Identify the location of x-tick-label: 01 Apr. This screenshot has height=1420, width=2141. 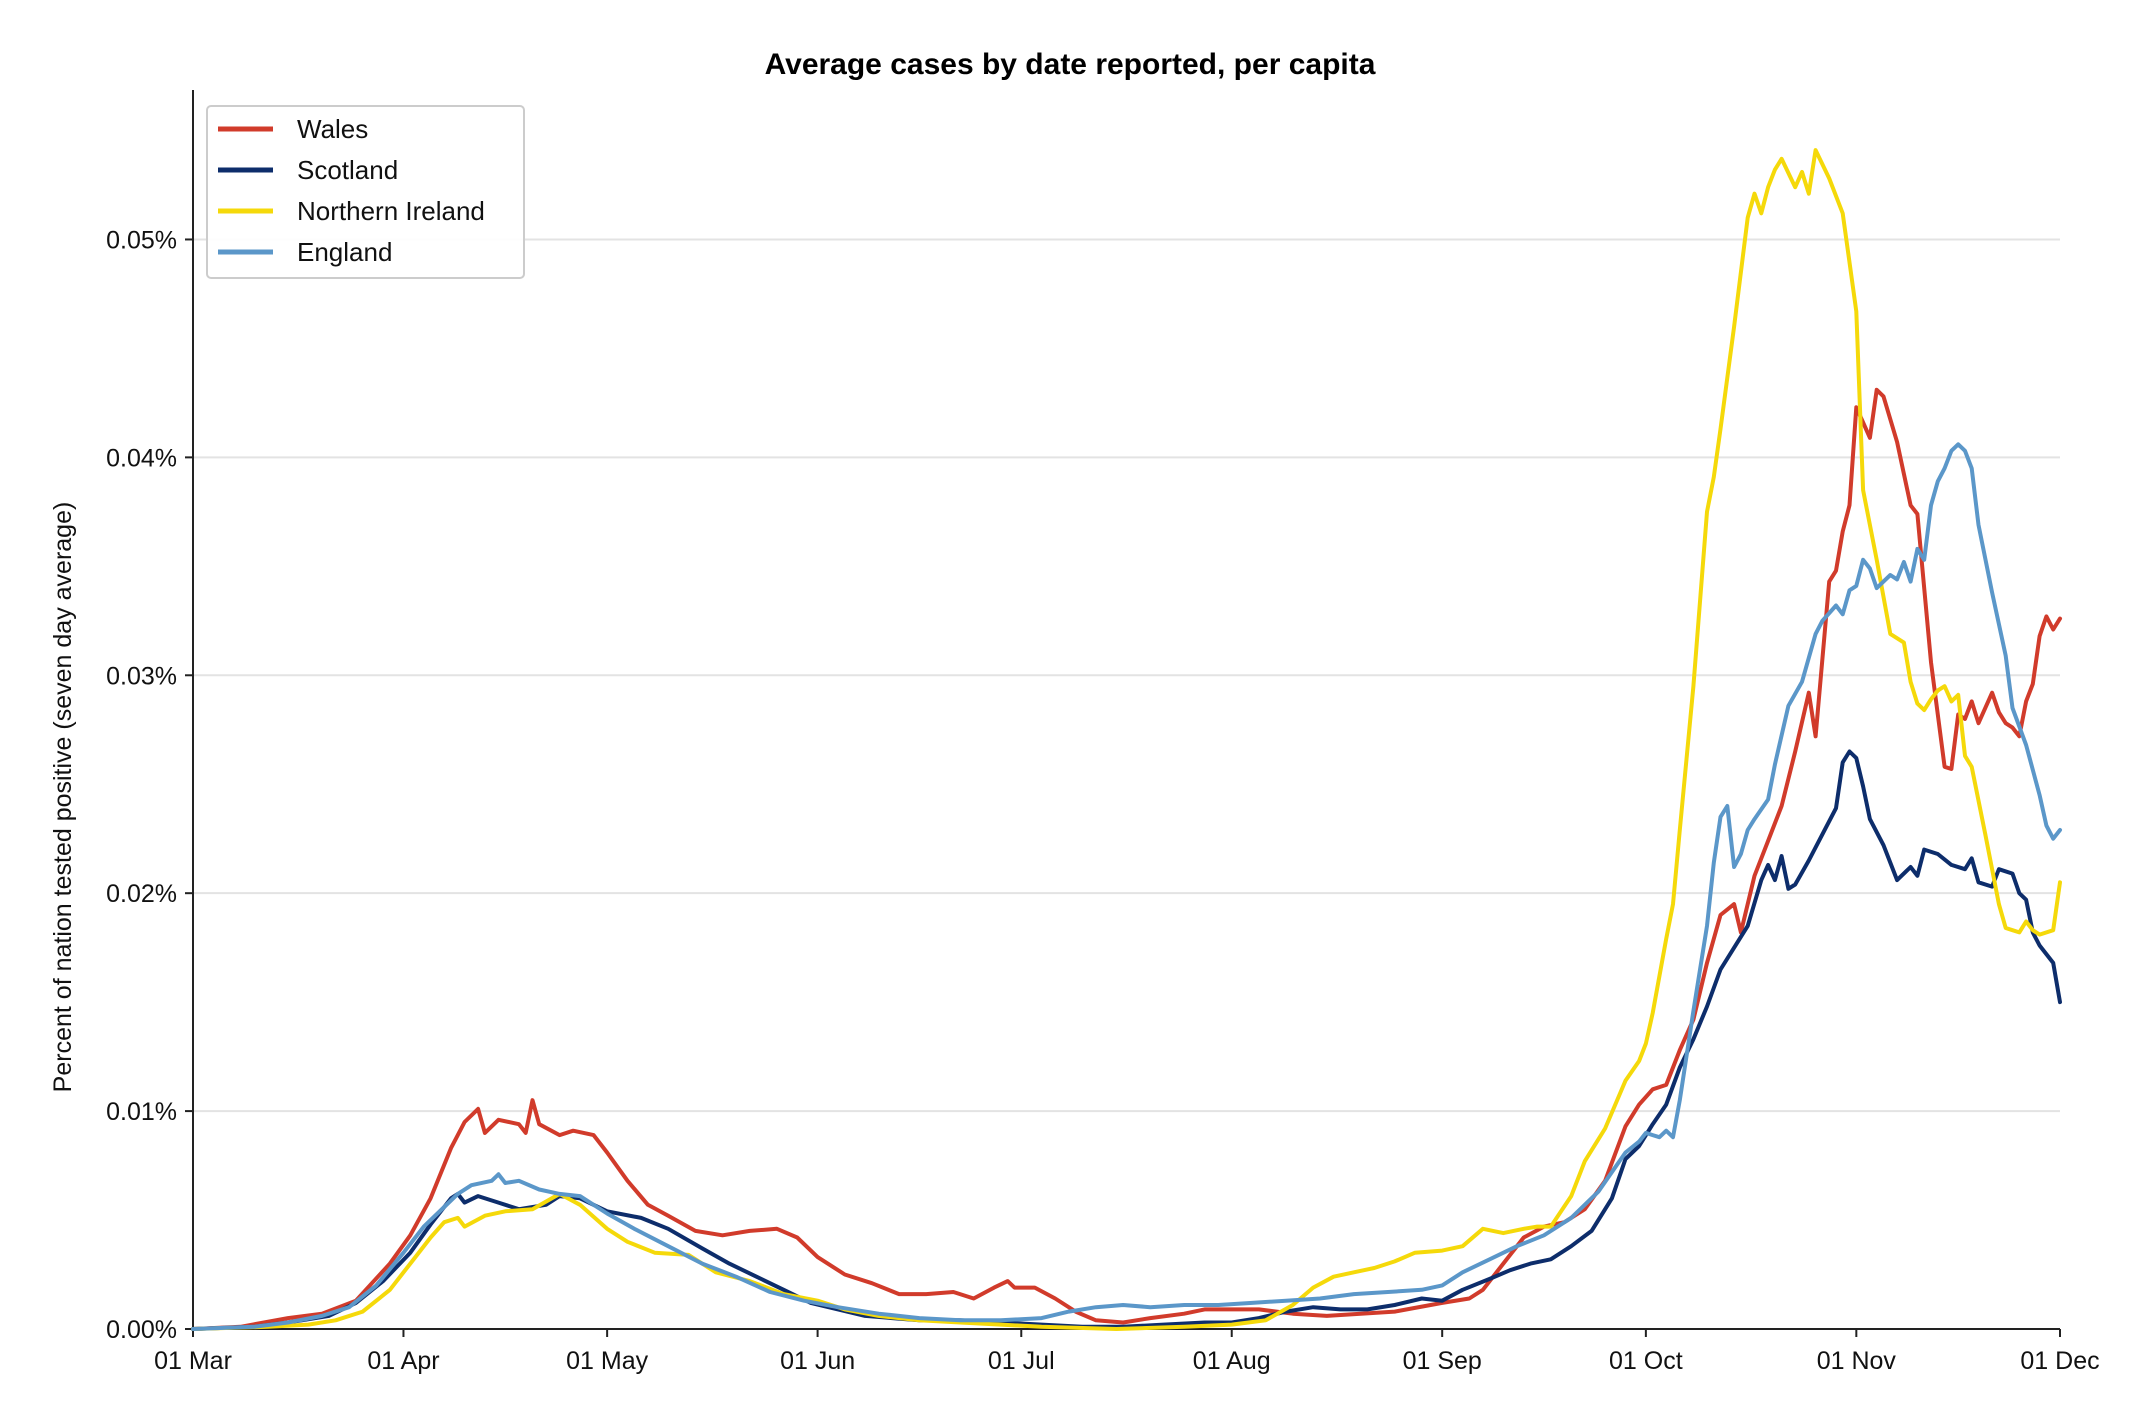
(403, 1361).